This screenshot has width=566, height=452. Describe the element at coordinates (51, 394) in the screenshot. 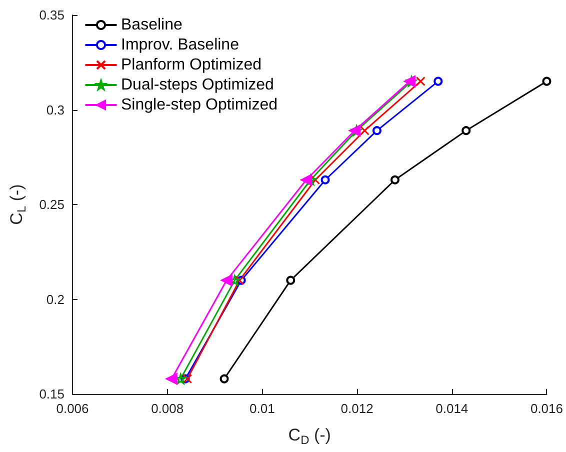

I see `y-tick-label: 0.15` at that location.